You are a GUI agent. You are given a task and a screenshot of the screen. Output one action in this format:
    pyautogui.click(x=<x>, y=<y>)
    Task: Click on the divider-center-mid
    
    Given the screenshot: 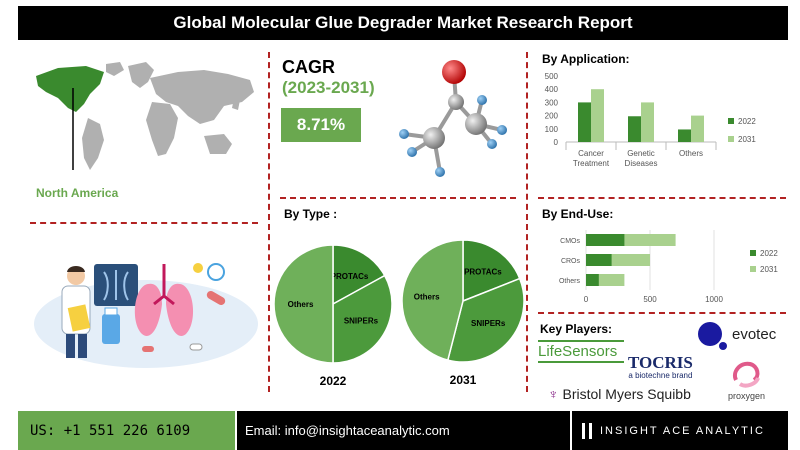 What is the action you would take?
    pyautogui.click(x=398, y=198)
    